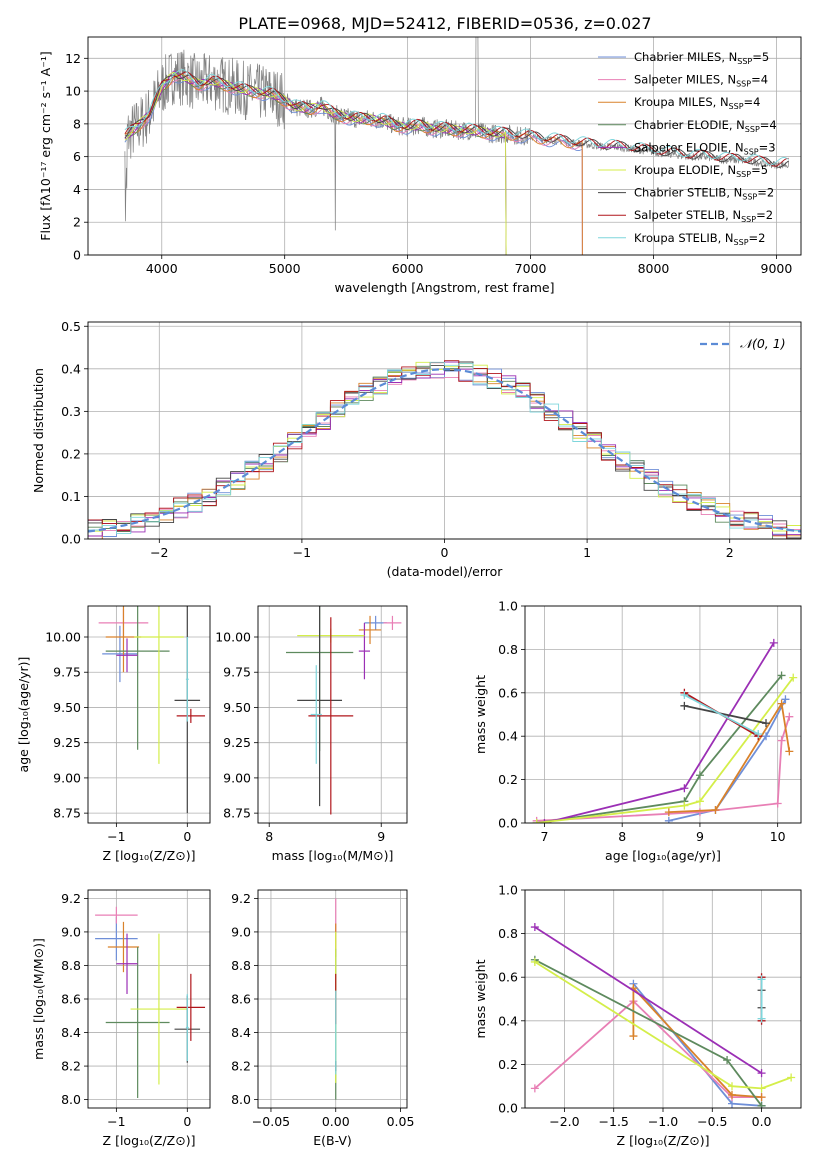  I want to click on x-tick-label: 0.05, so click(401, 1121).